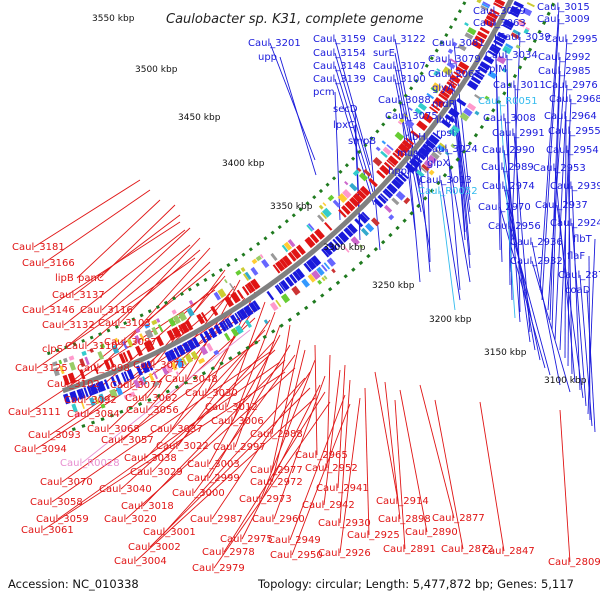  Describe the element at coordinates (446, 120) in the screenshot. I see `plus-gene-label: ihfA` at that location.